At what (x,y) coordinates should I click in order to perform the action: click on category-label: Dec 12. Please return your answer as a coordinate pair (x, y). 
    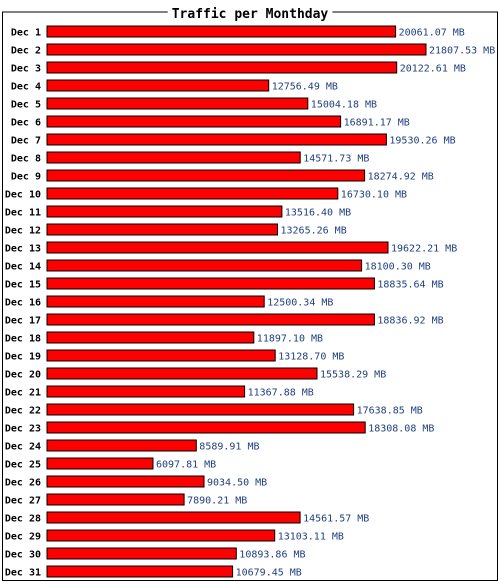
    Looking at the image, I should click on (23, 231).